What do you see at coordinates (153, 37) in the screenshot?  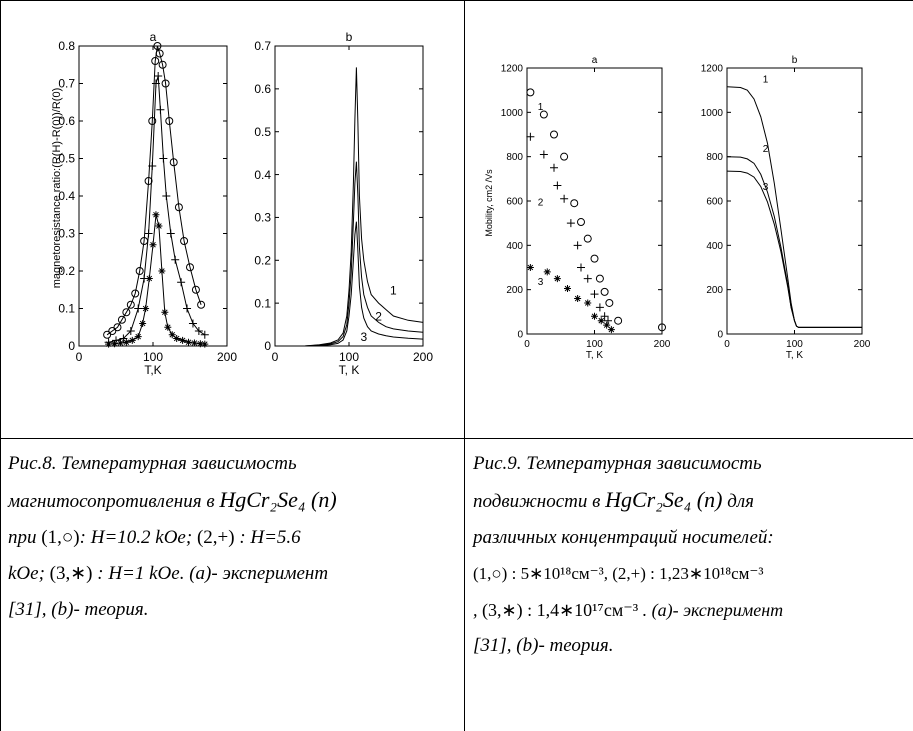 I see `fig8a-title: a` at bounding box center [153, 37].